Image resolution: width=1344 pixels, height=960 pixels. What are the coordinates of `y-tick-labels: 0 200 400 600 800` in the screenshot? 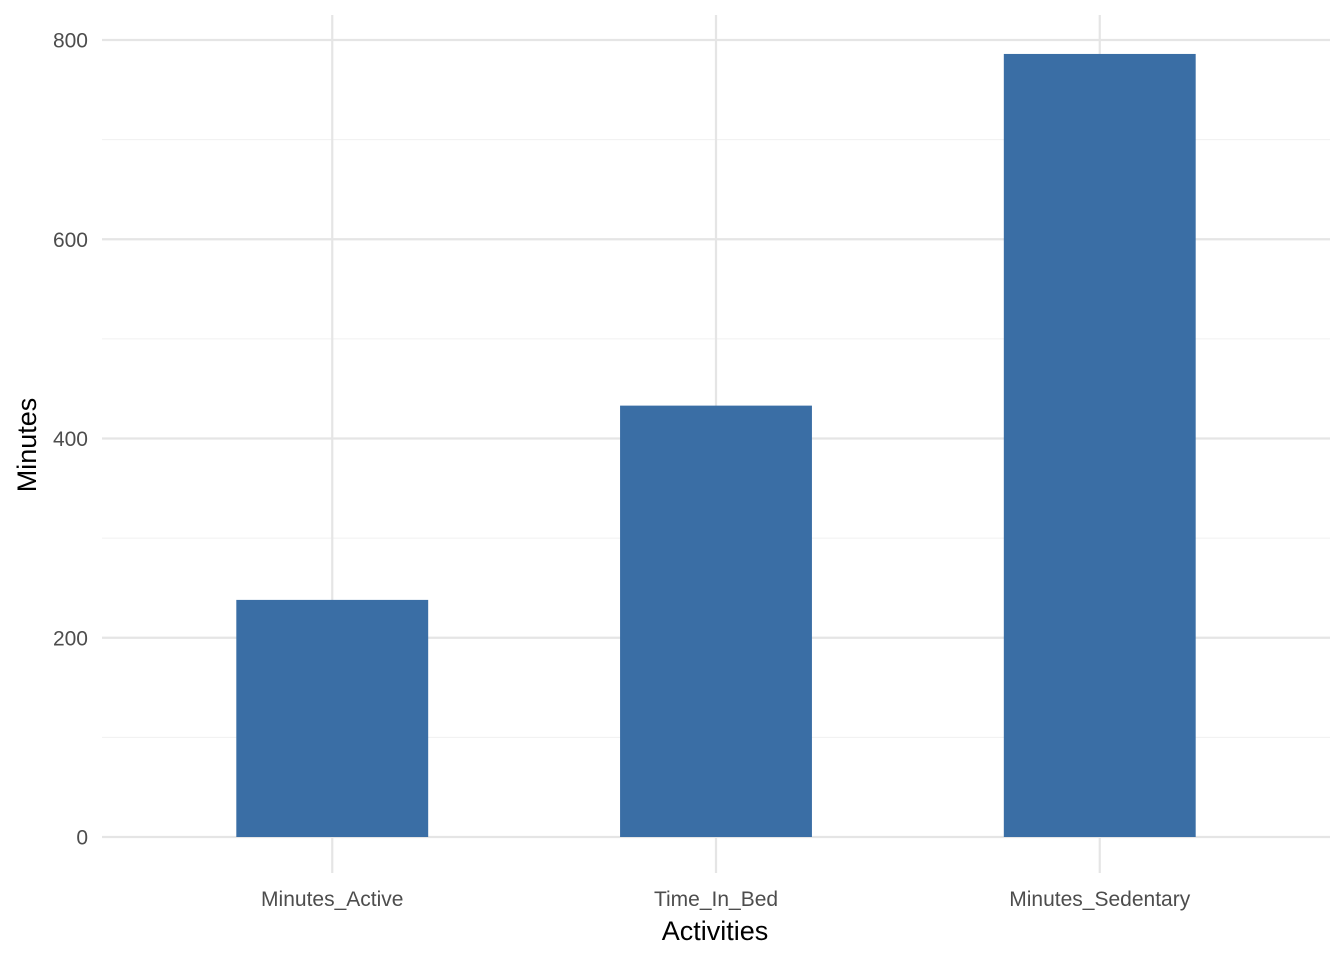 It's located at (70, 440).